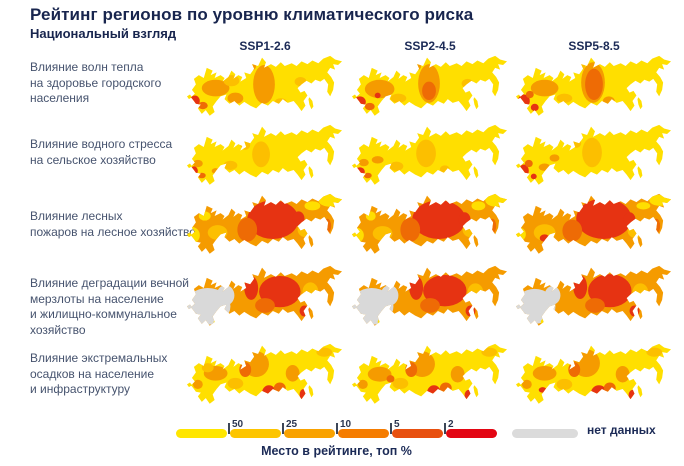  I want to click on russia-choropleth-map-row3-col3, so click(594, 227).